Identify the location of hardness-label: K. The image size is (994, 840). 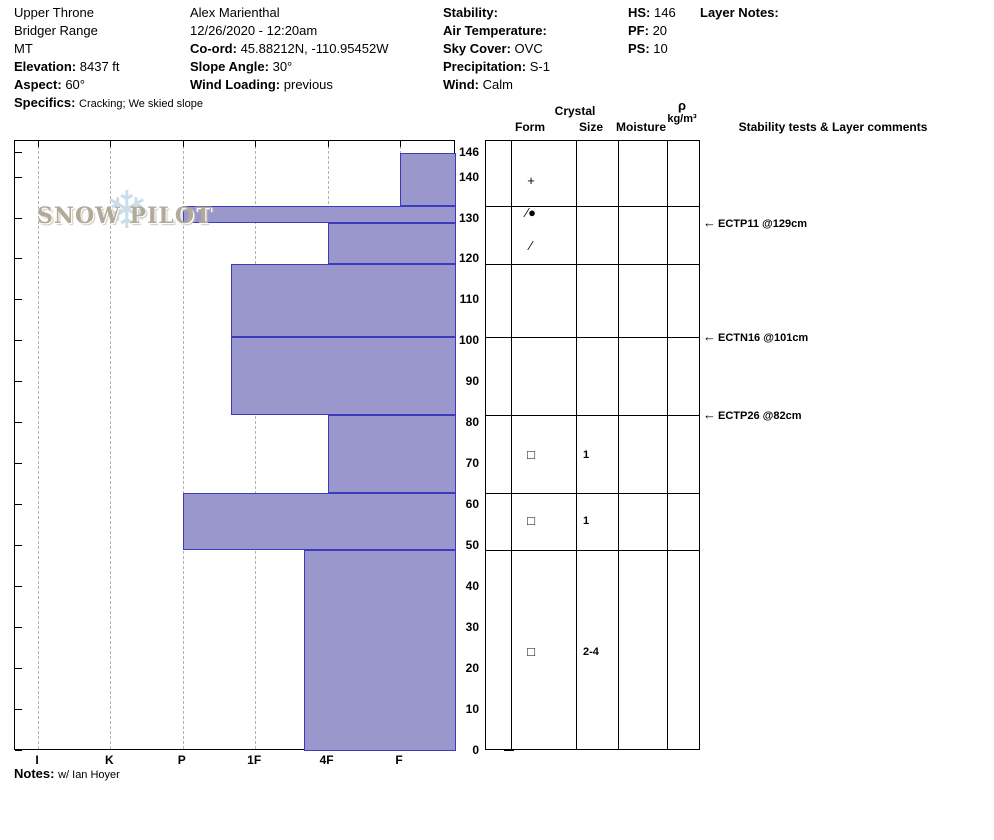
(109, 760).